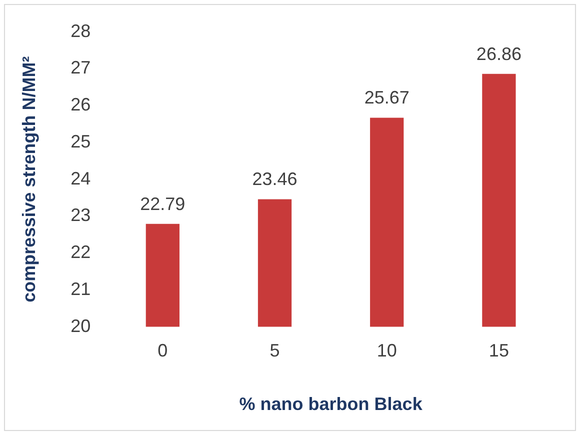 The width and height of the screenshot is (580, 435). I want to click on y-tick-label: 21, so click(80, 288).